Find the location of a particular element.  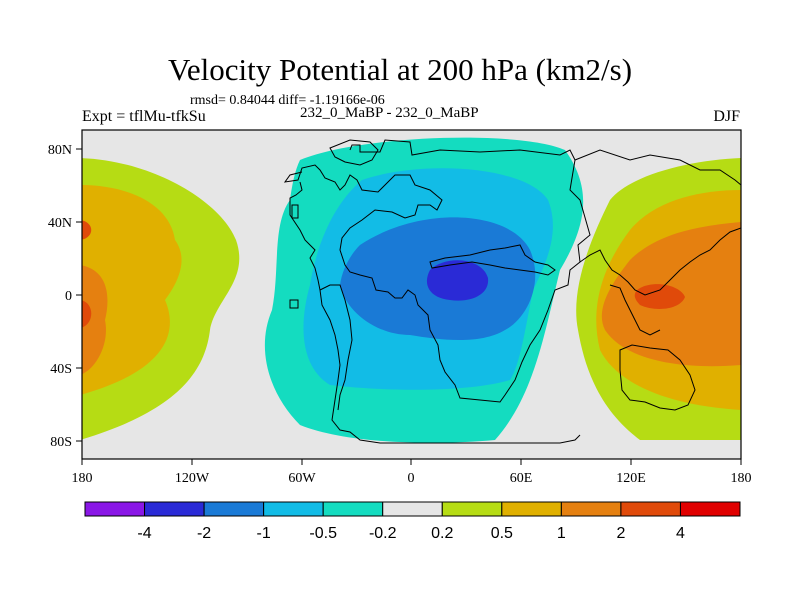

map-title: Velocity Potential at 200 hPa (km2/s) is located at coordinates (400, 69).